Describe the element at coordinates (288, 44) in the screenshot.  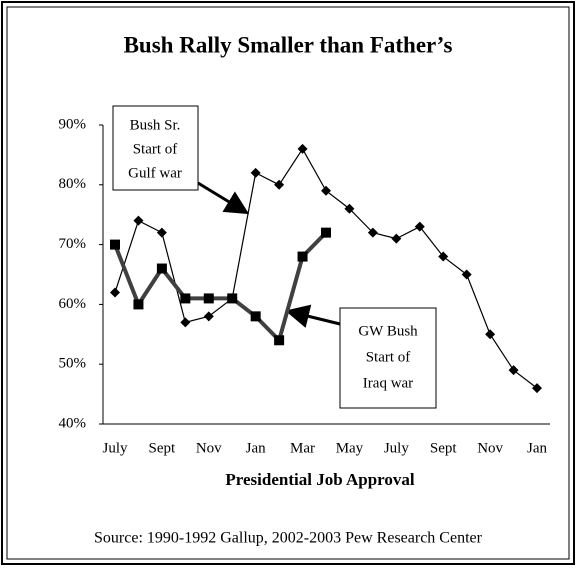
I see `chart-title: Bush Rally Smaller than Father’s` at that location.